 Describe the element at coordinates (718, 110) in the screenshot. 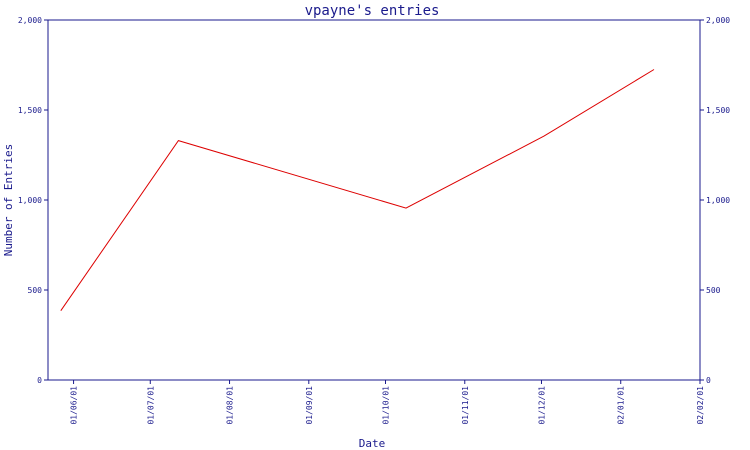

I see `y-tick-label-right: 1,500` at that location.